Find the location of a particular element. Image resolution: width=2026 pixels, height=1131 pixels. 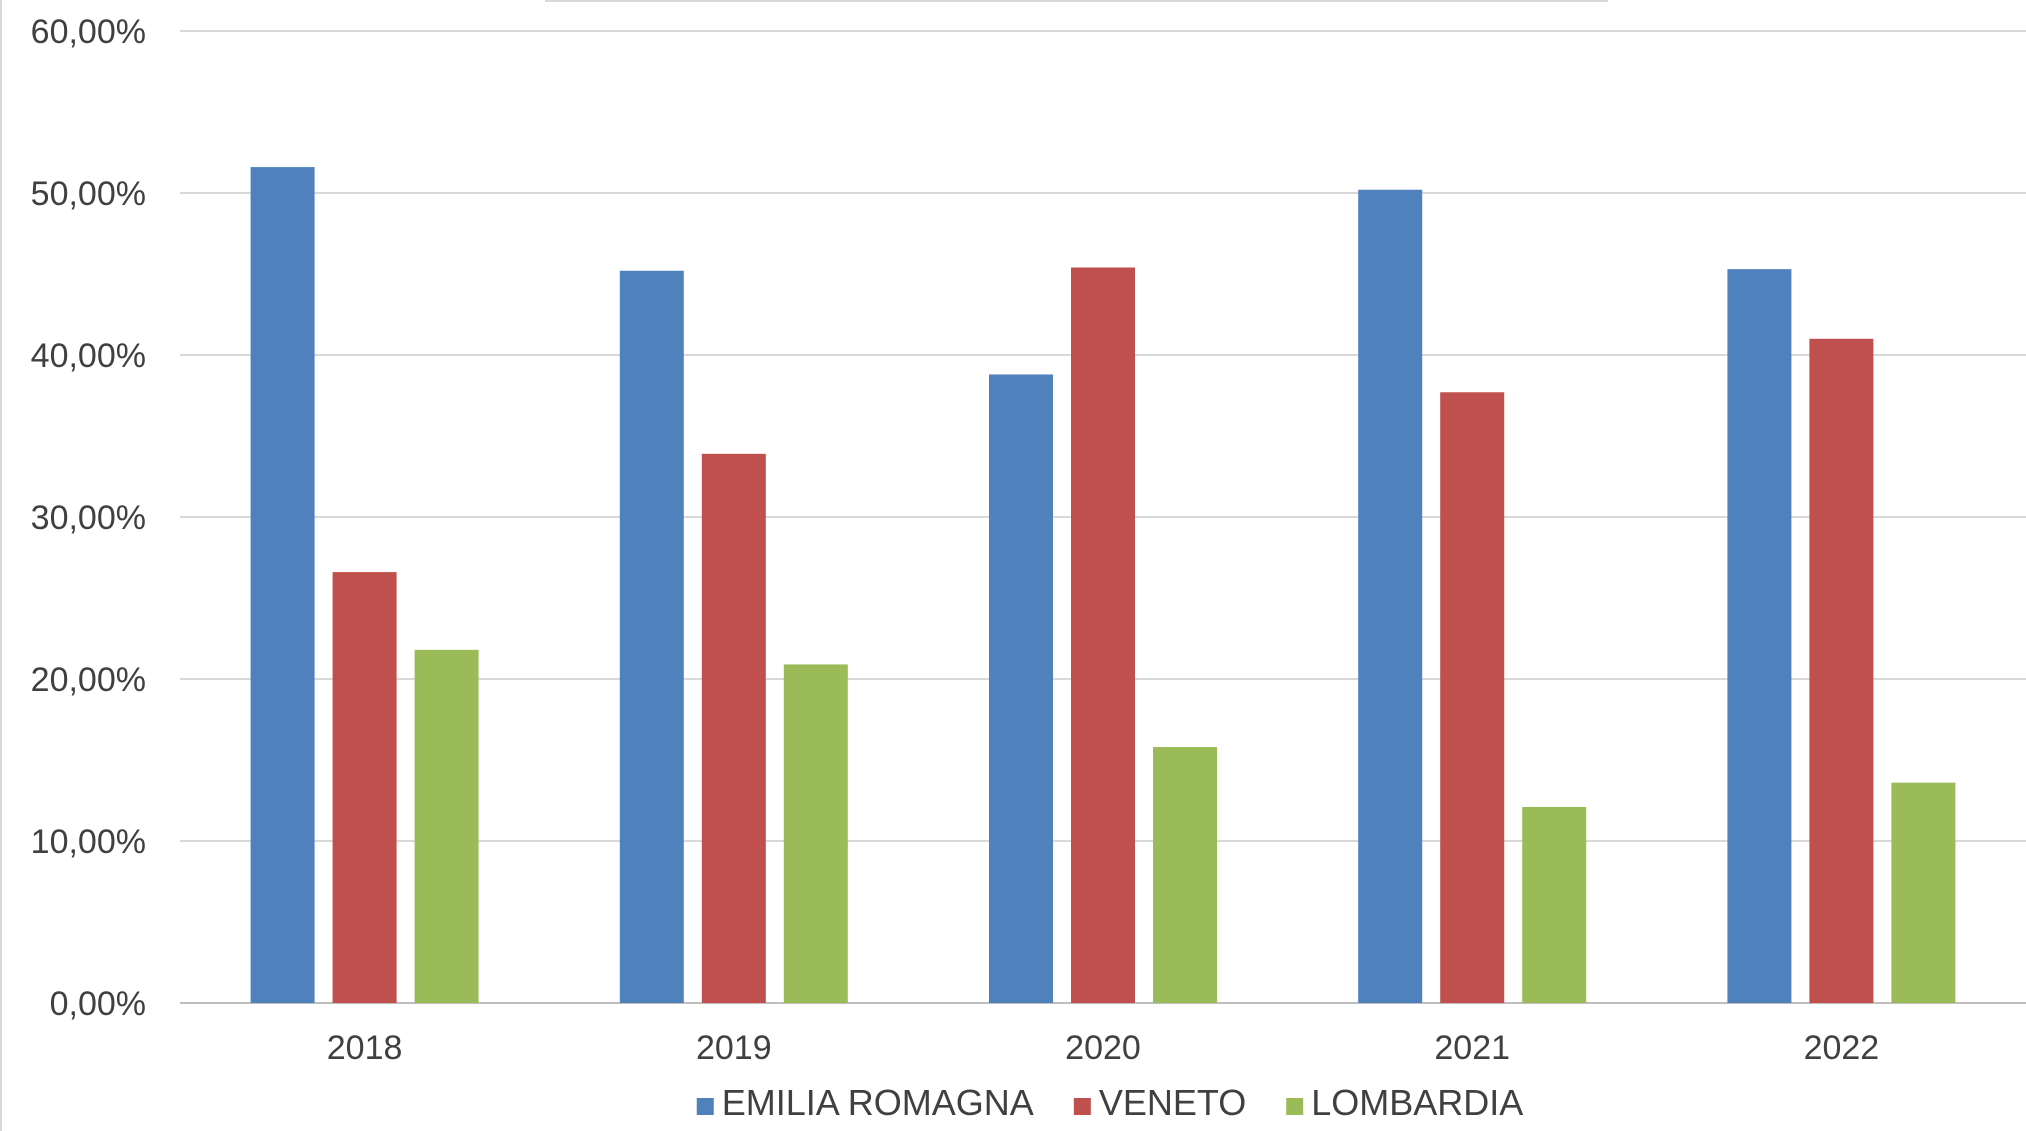

x-tick-label: 2018 is located at coordinates (365, 1048).